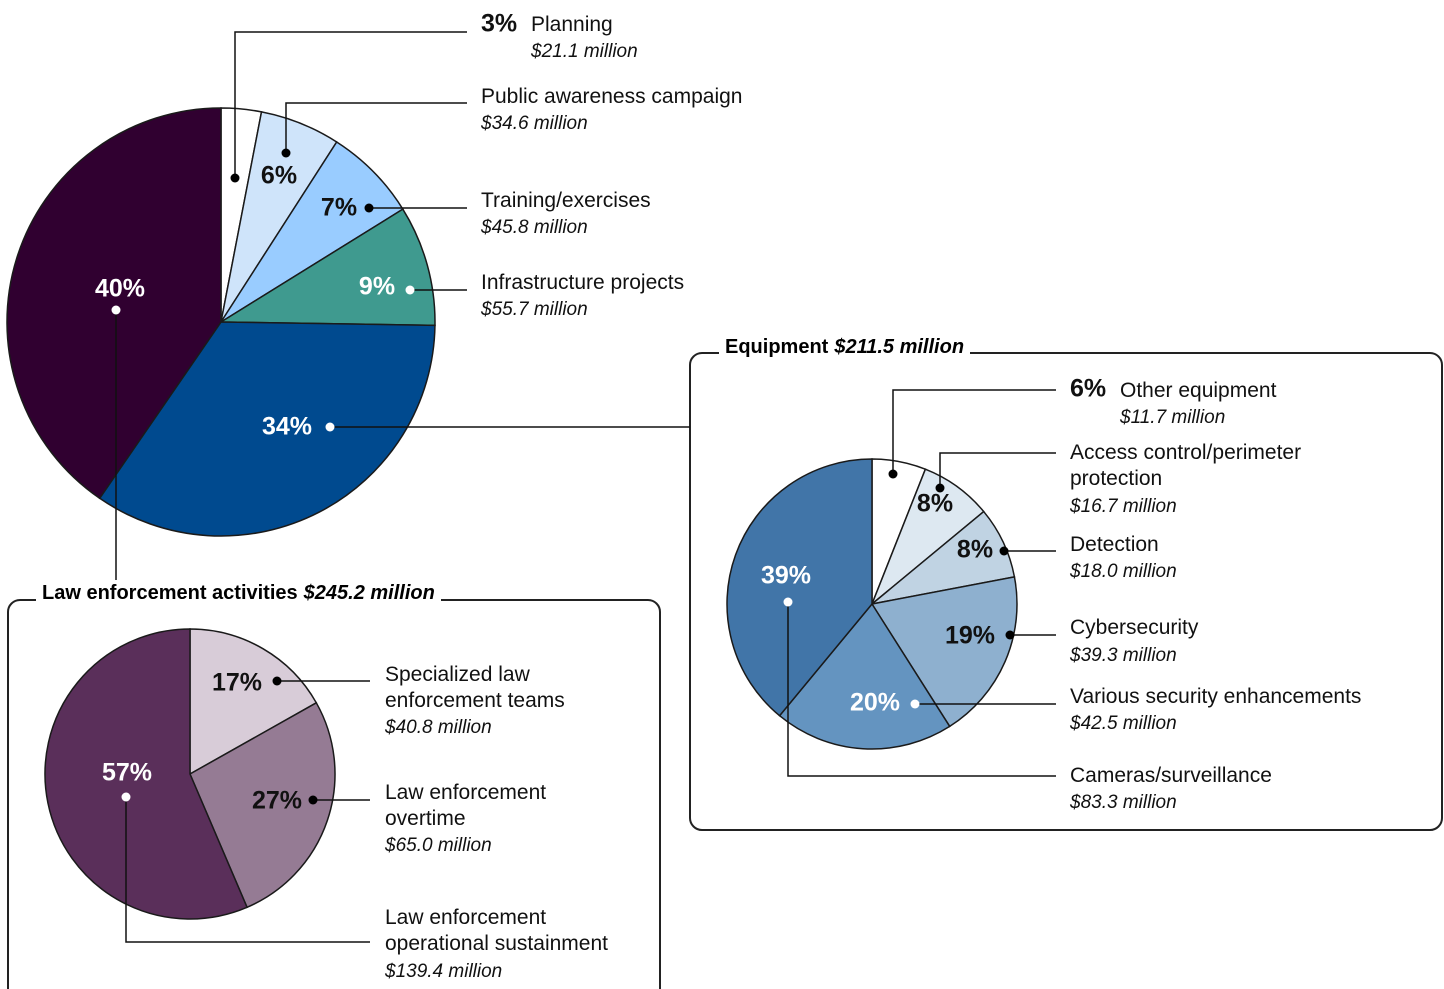 The image size is (1444, 989). I want to click on category-label: Other equipment, so click(1198, 390).